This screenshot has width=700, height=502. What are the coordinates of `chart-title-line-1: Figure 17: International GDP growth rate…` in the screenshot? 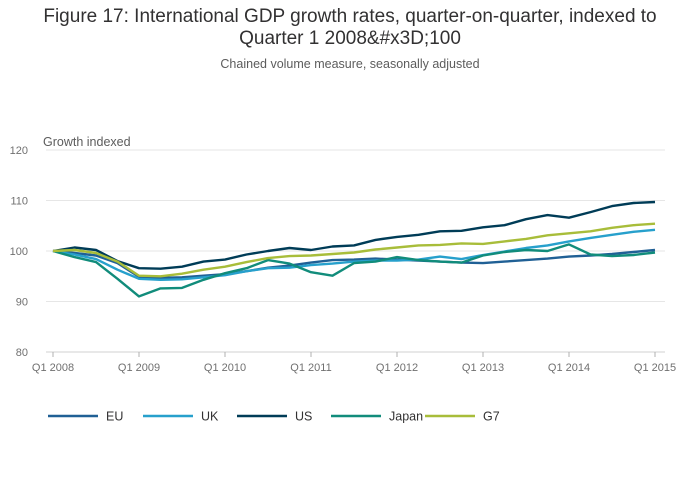 It's located at (350, 16).